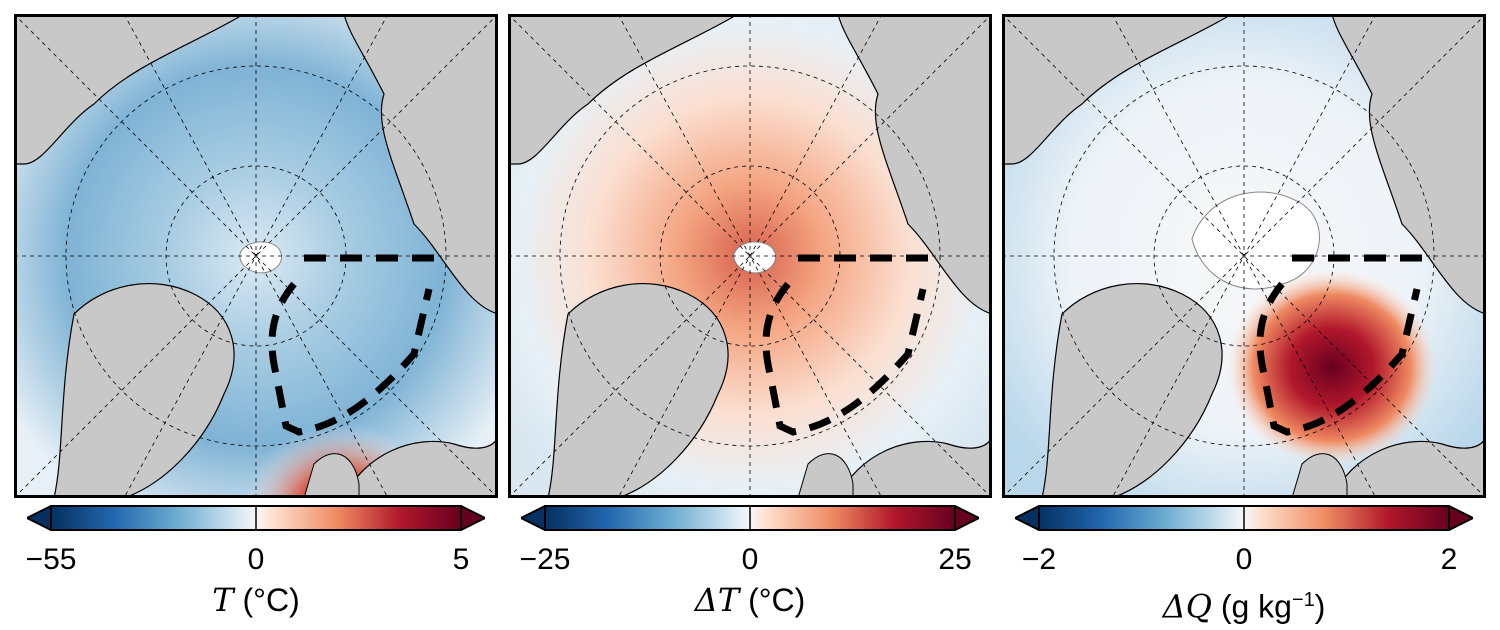 This screenshot has width=1500, height=630. I want to click on label-symbol: ΔT, so click(717, 600).